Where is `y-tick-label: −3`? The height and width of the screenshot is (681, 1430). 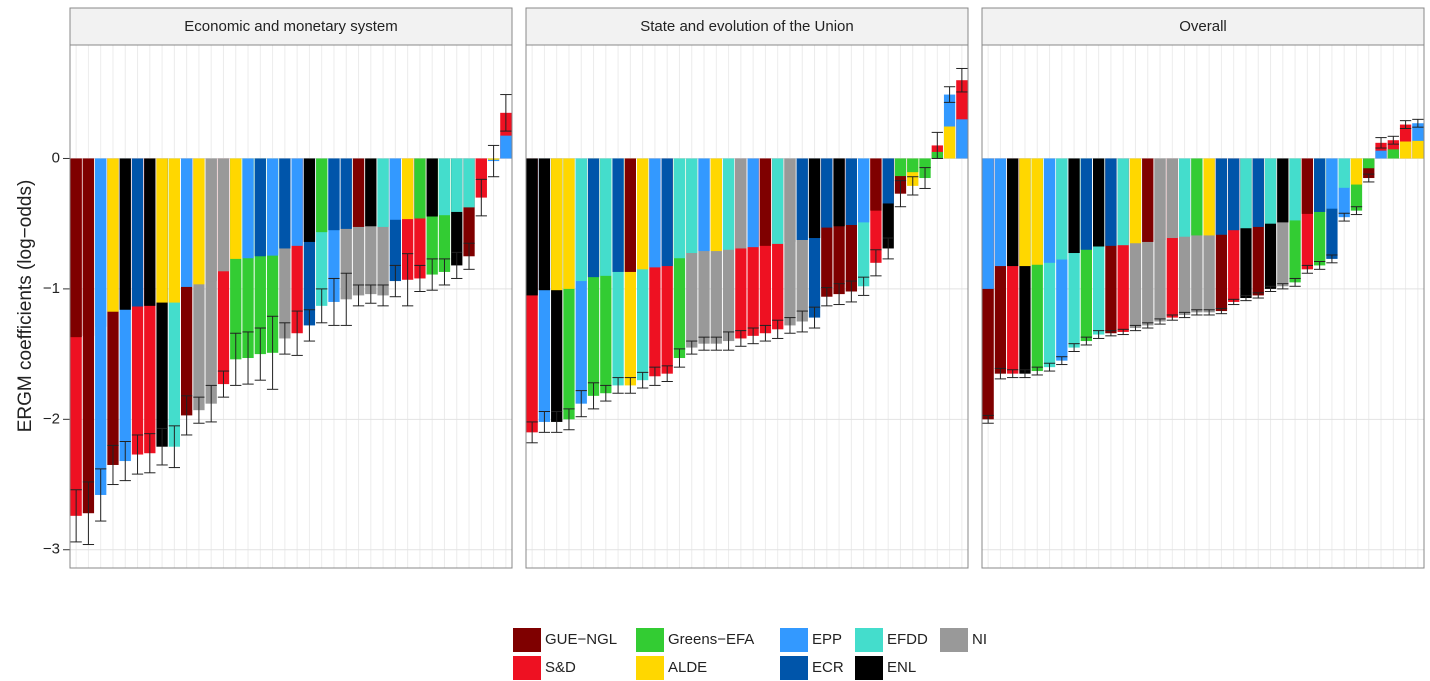
y-tick-label: −3 is located at coordinates (51, 549).